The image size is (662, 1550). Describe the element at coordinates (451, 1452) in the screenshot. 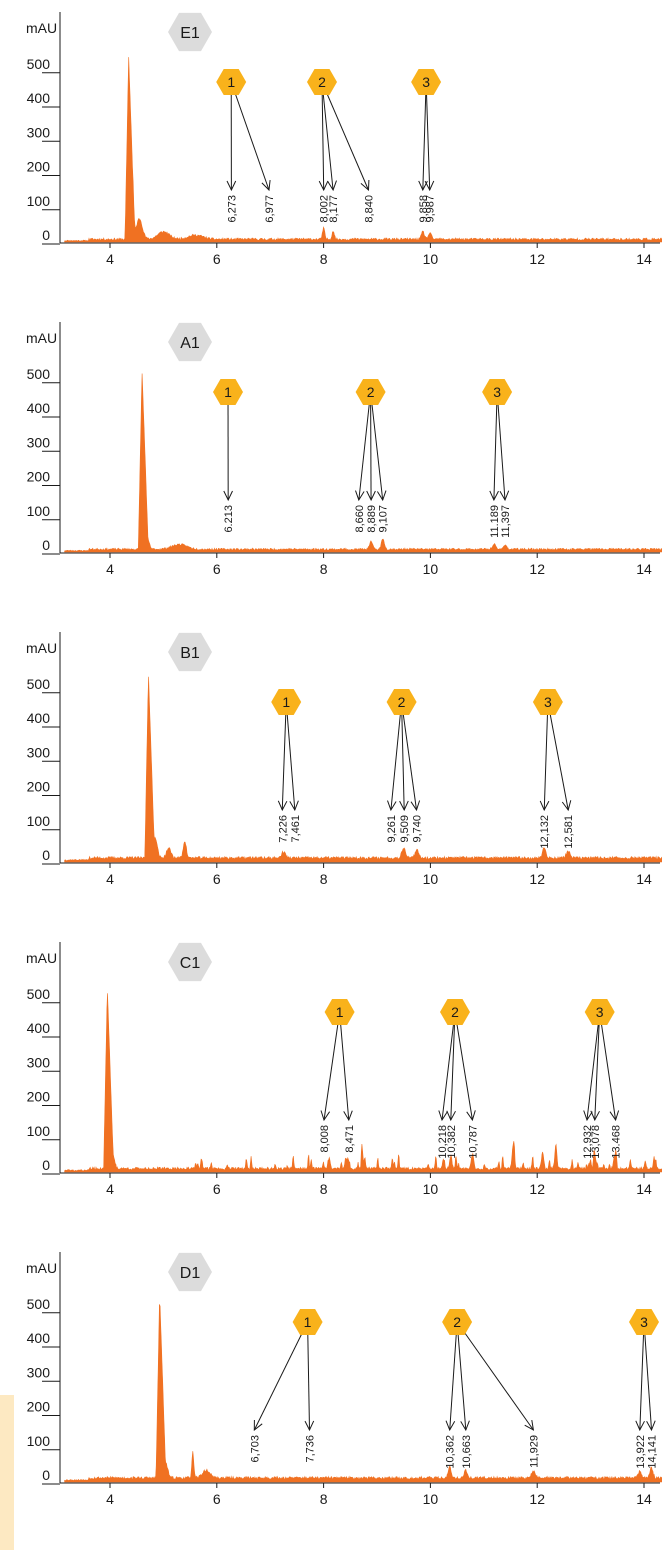

I see `retention-time-label: 10,362` at that location.